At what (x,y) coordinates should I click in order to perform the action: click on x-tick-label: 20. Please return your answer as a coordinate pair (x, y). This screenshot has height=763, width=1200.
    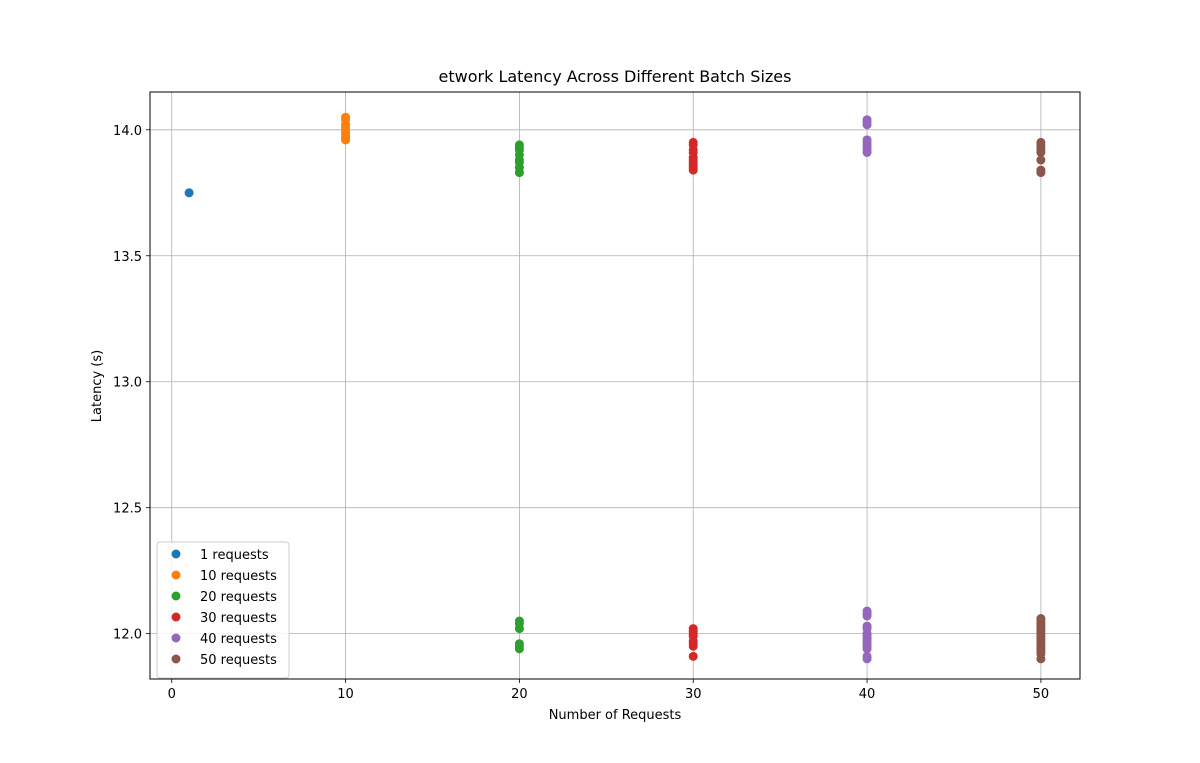
    Looking at the image, I should click on (519, 694).